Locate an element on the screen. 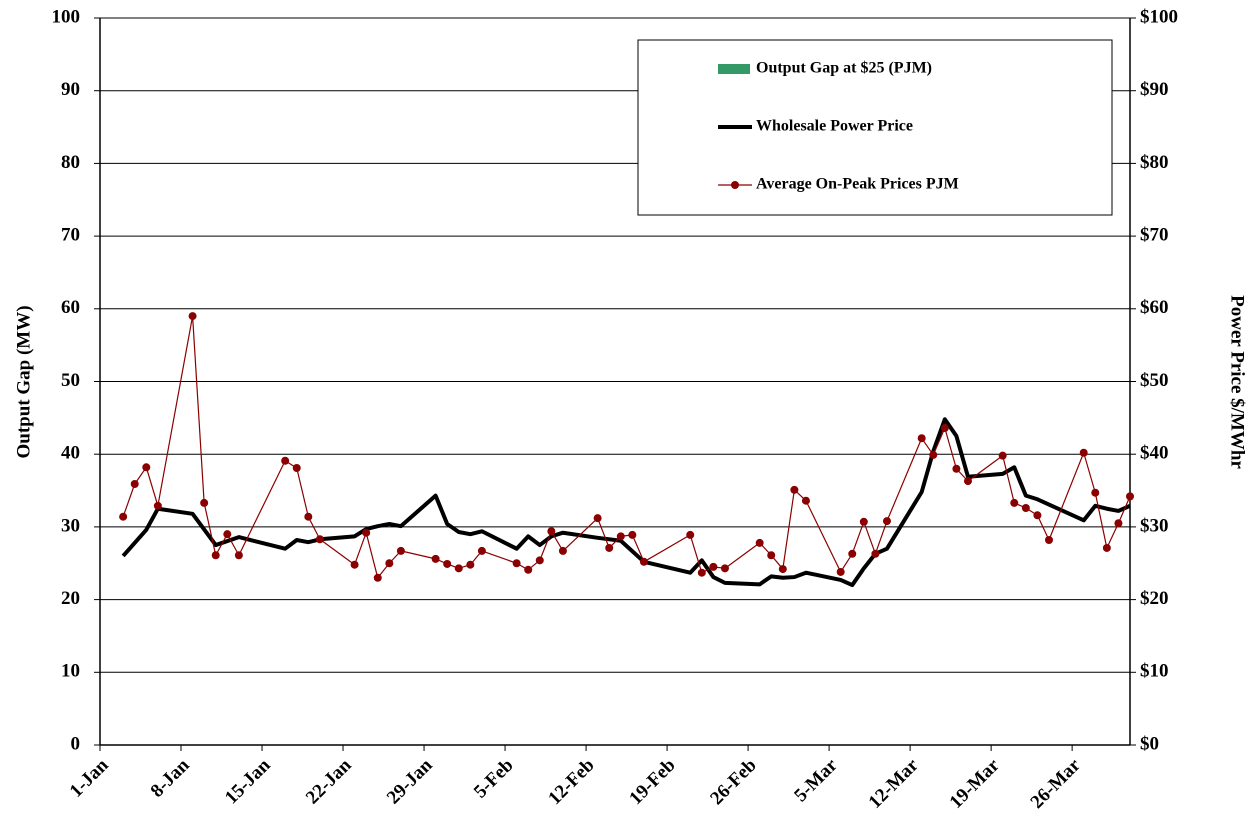 The height and width of the screenshot is (835, 1249). y2-tick-label: $80 is located at coordinates (1154, 162).